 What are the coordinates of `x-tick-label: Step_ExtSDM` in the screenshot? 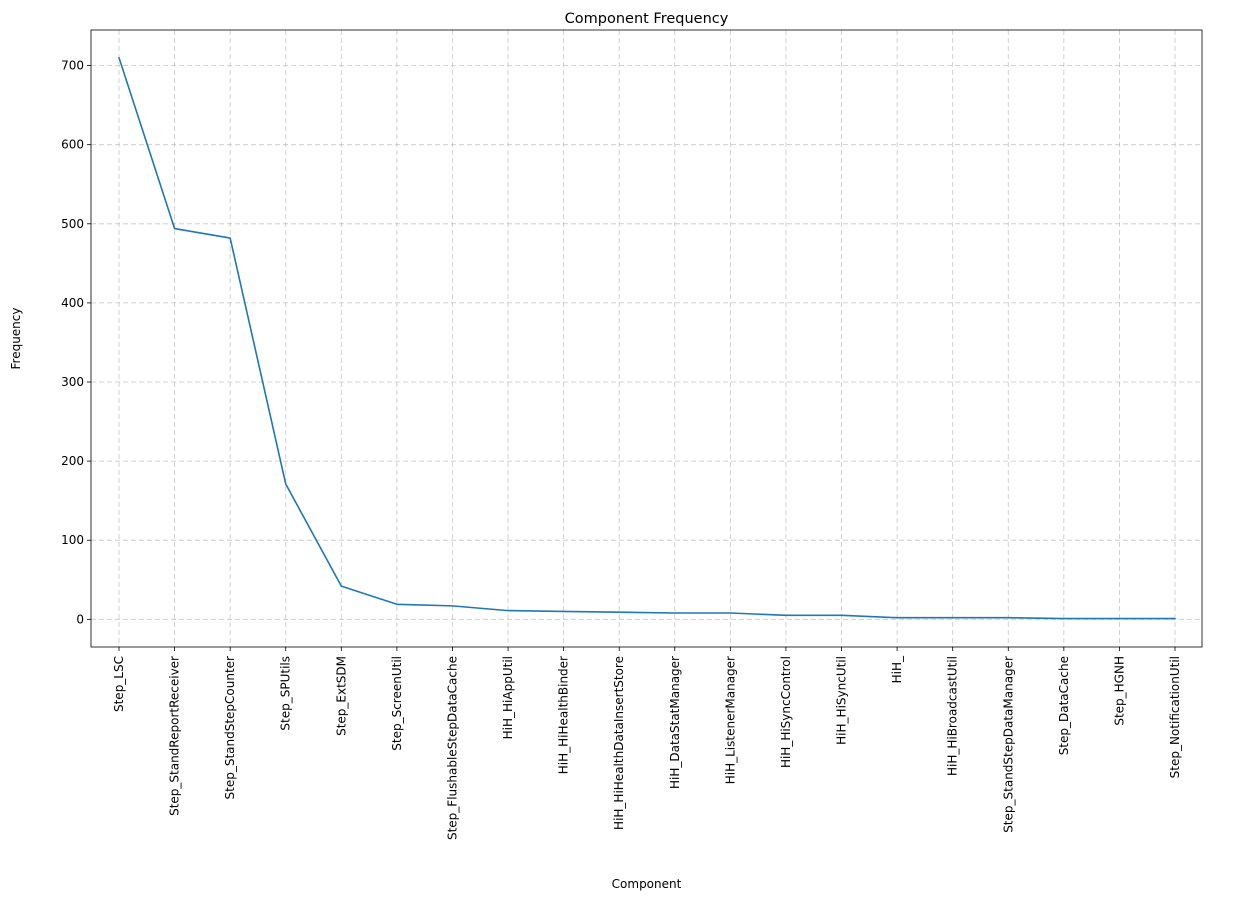 It's located at (341, 696).